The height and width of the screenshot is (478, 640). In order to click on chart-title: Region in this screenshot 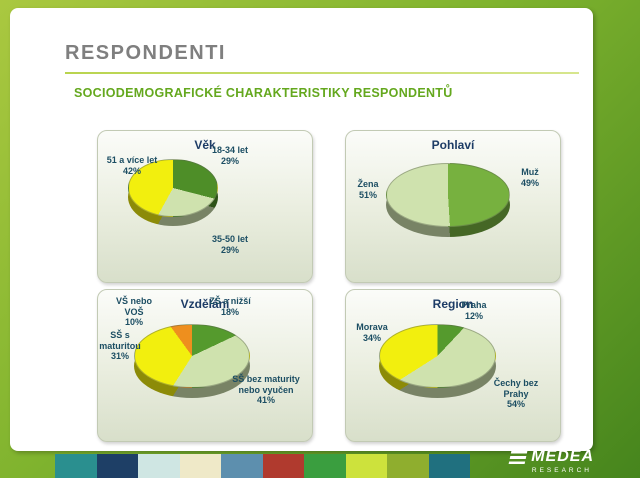, I will do `click(453, 304)`.